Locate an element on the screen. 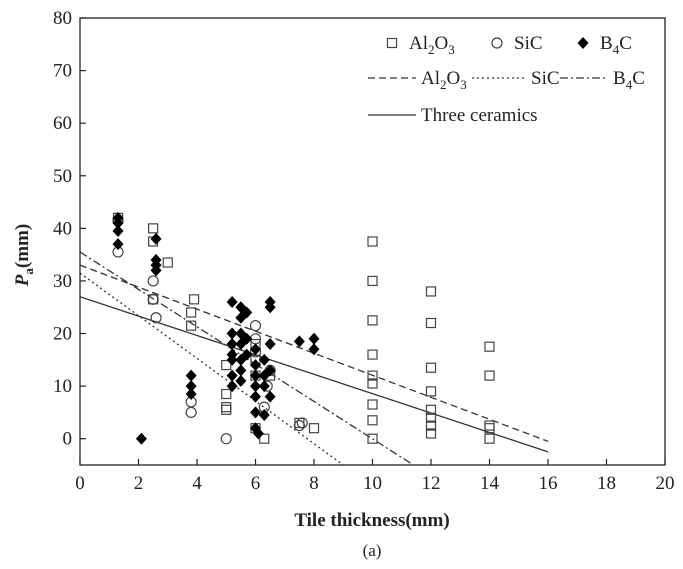 The height and width of the screenshot is (569, 683). x-tick-label: 10 is located at coordinates (372, 483).